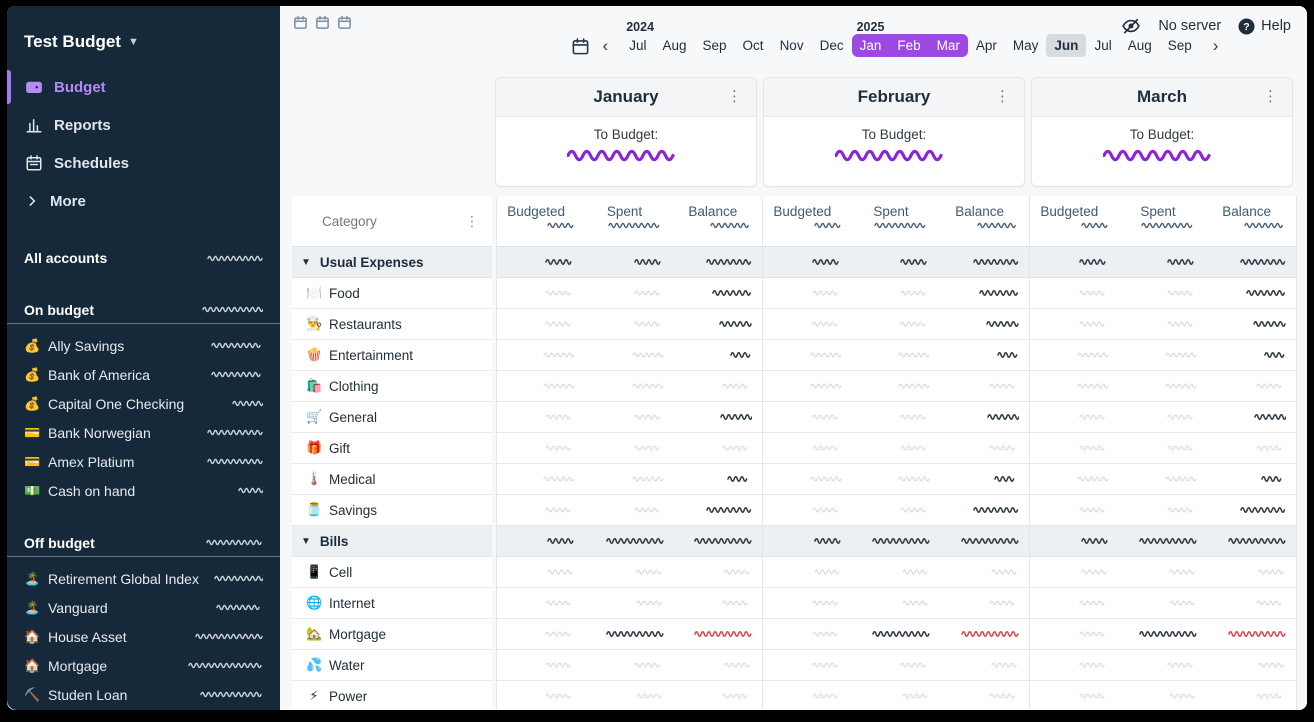 The height and width of the screenshot is (722, 1314). What do you see at coordinates (143, 125) in the screenshot?
I see `sidebar-item-reports: Reports` at bounding box center [143, 125].